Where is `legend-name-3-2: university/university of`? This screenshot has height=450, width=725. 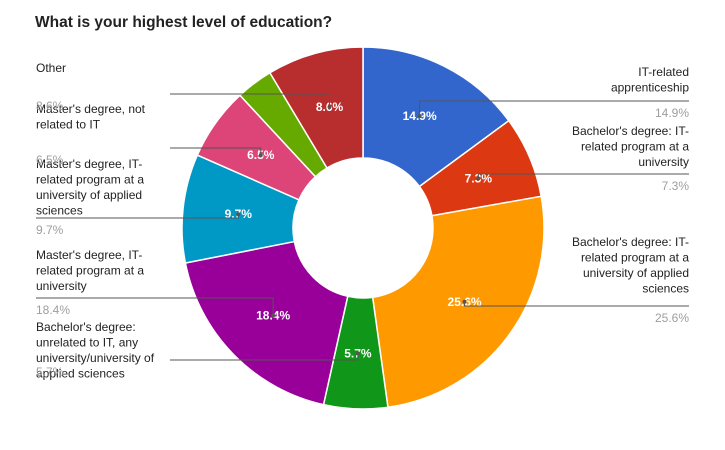 legend-name-3-2: university/university of is located at coordinates (95, 358).